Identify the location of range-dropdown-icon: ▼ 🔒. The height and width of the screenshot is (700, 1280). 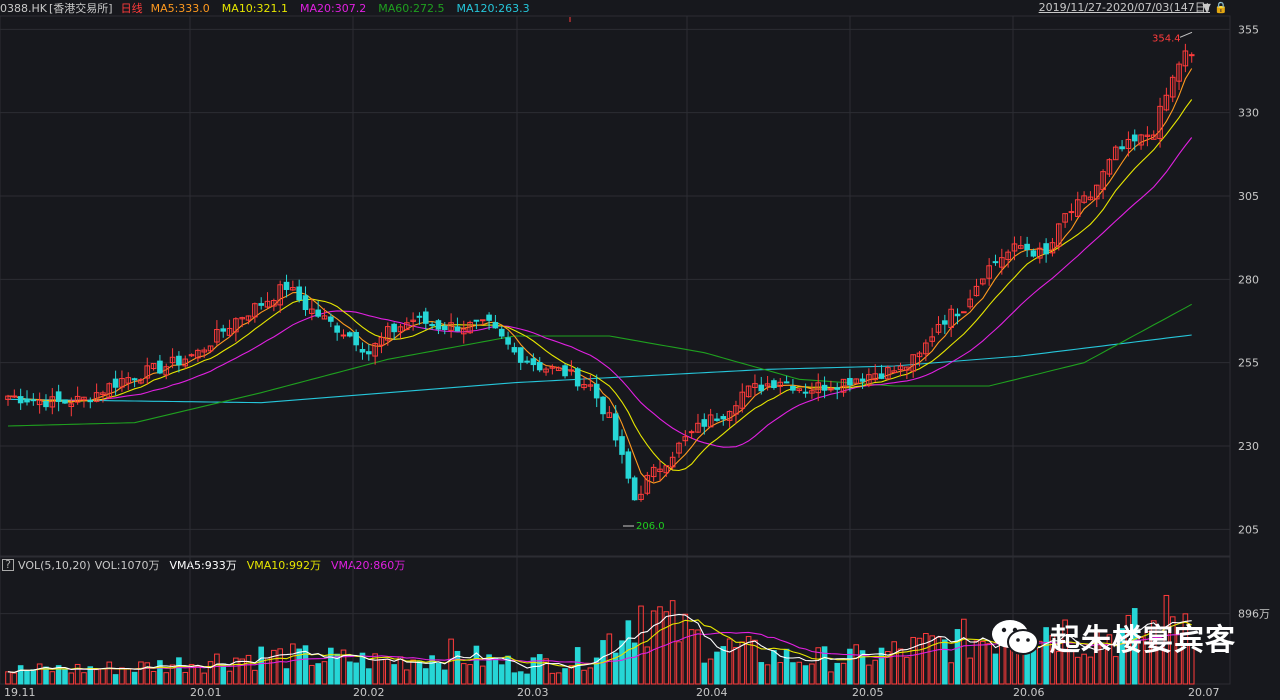
(1215, 7).